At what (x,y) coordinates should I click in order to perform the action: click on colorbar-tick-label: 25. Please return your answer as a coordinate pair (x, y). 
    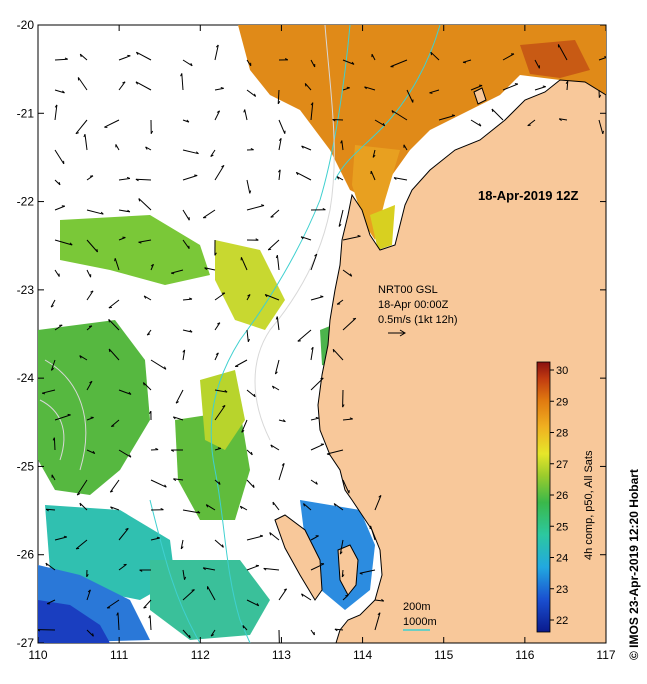
    Looking at the image, I should click on (562, 527).